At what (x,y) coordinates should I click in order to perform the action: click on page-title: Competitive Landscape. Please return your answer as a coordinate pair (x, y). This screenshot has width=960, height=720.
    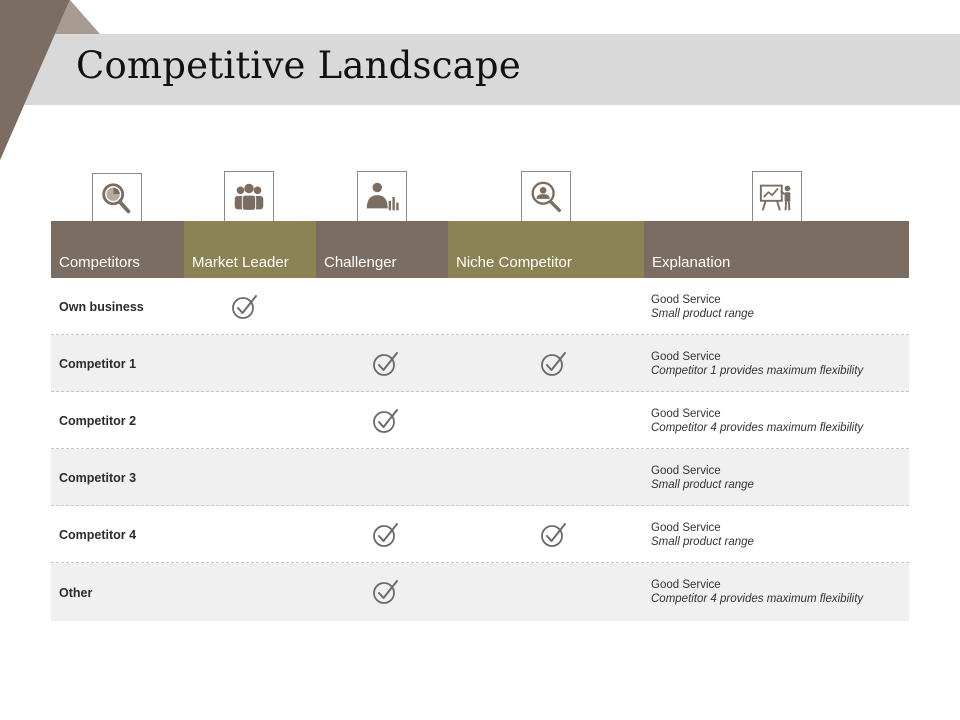
    Looking at the image, I should click on (298, 65).